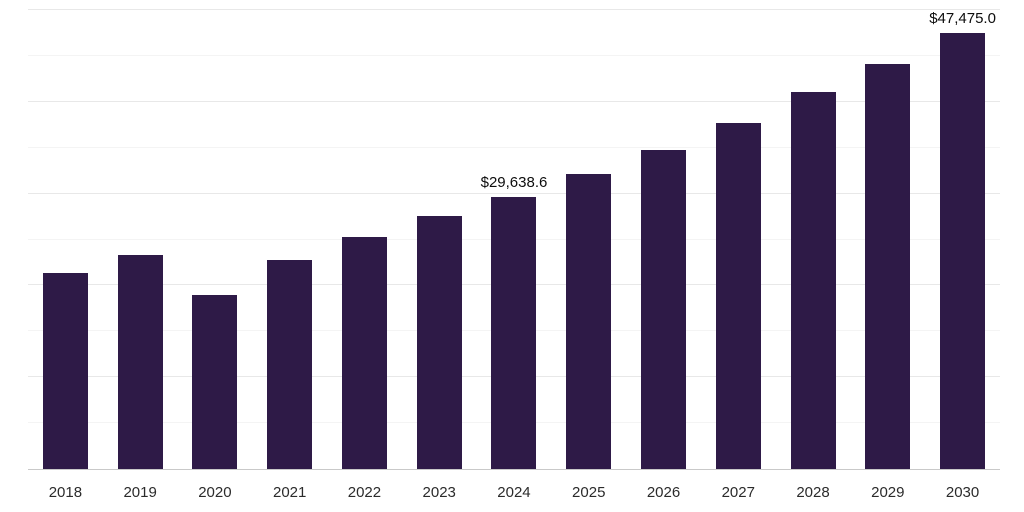 Image resolution: width=1024 pixels, height=512 pixels. I want to click on bar-2024, so click(514, 332).